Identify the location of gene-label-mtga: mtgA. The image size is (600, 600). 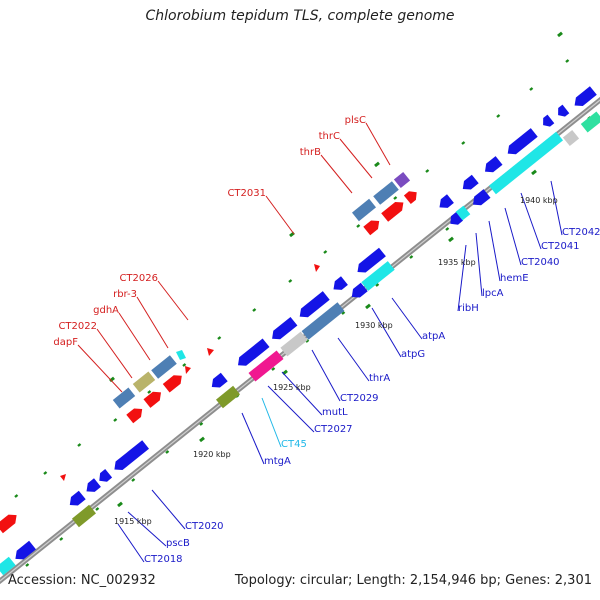
(277, 461).